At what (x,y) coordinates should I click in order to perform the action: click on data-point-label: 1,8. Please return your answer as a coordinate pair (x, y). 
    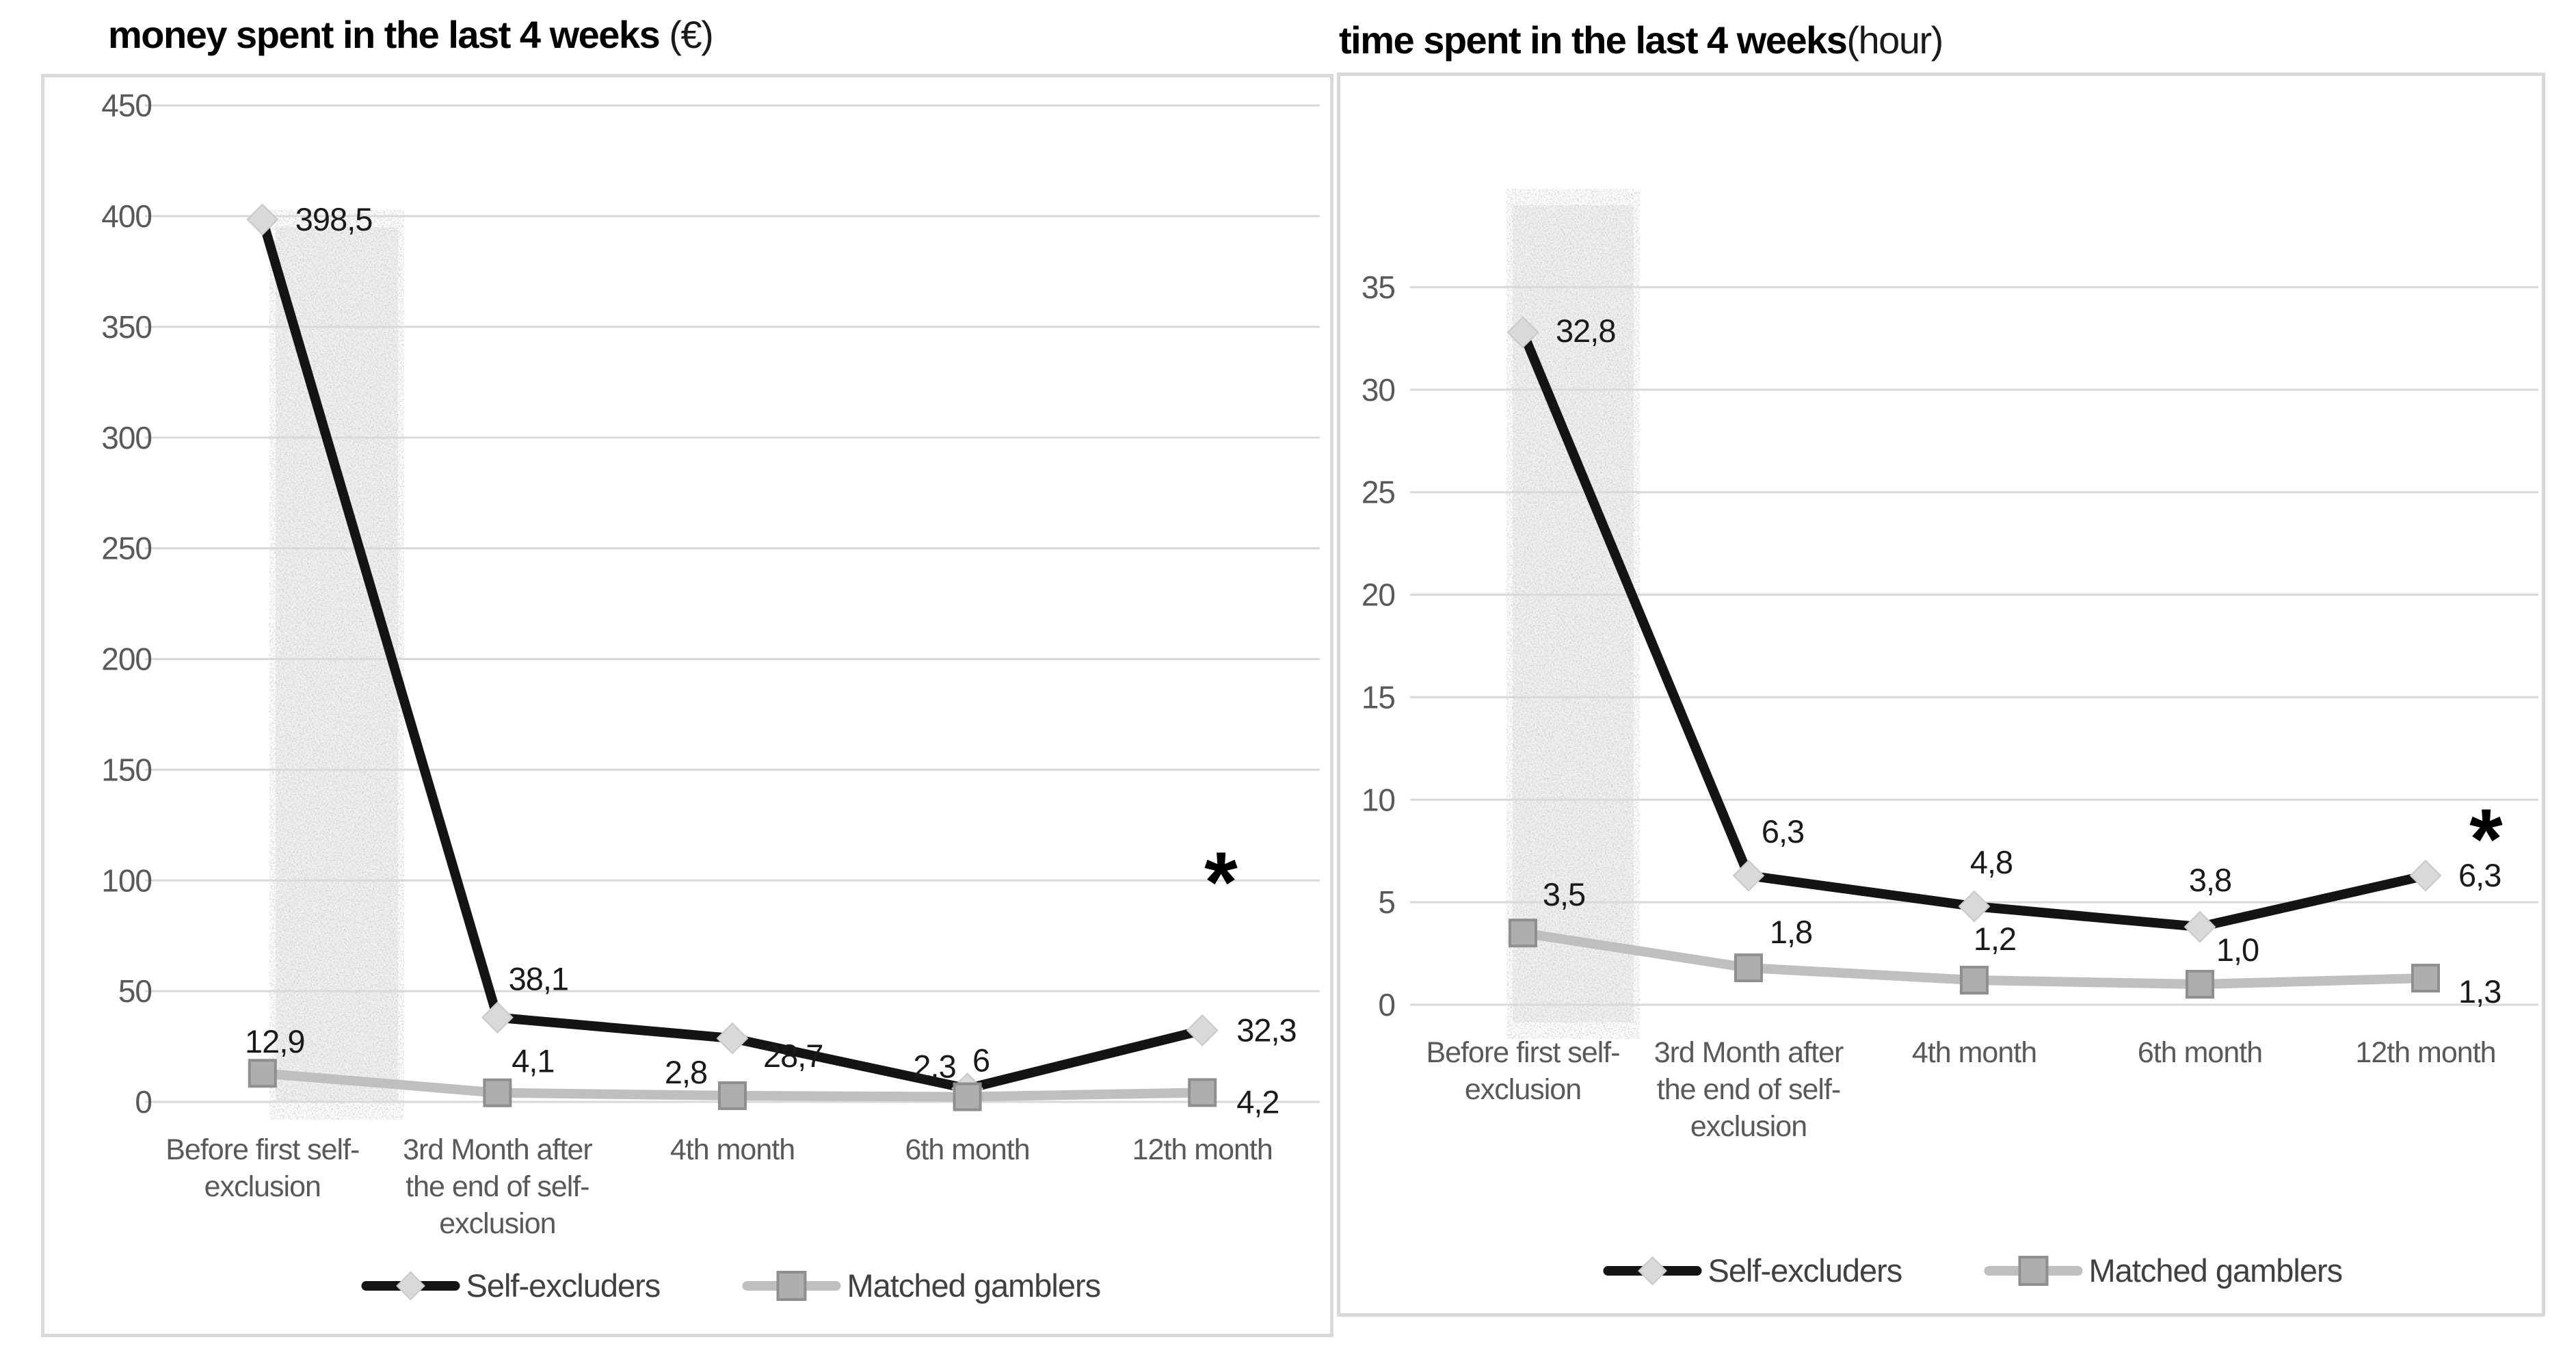
    Looking at the image, I should click on (1791, 932).